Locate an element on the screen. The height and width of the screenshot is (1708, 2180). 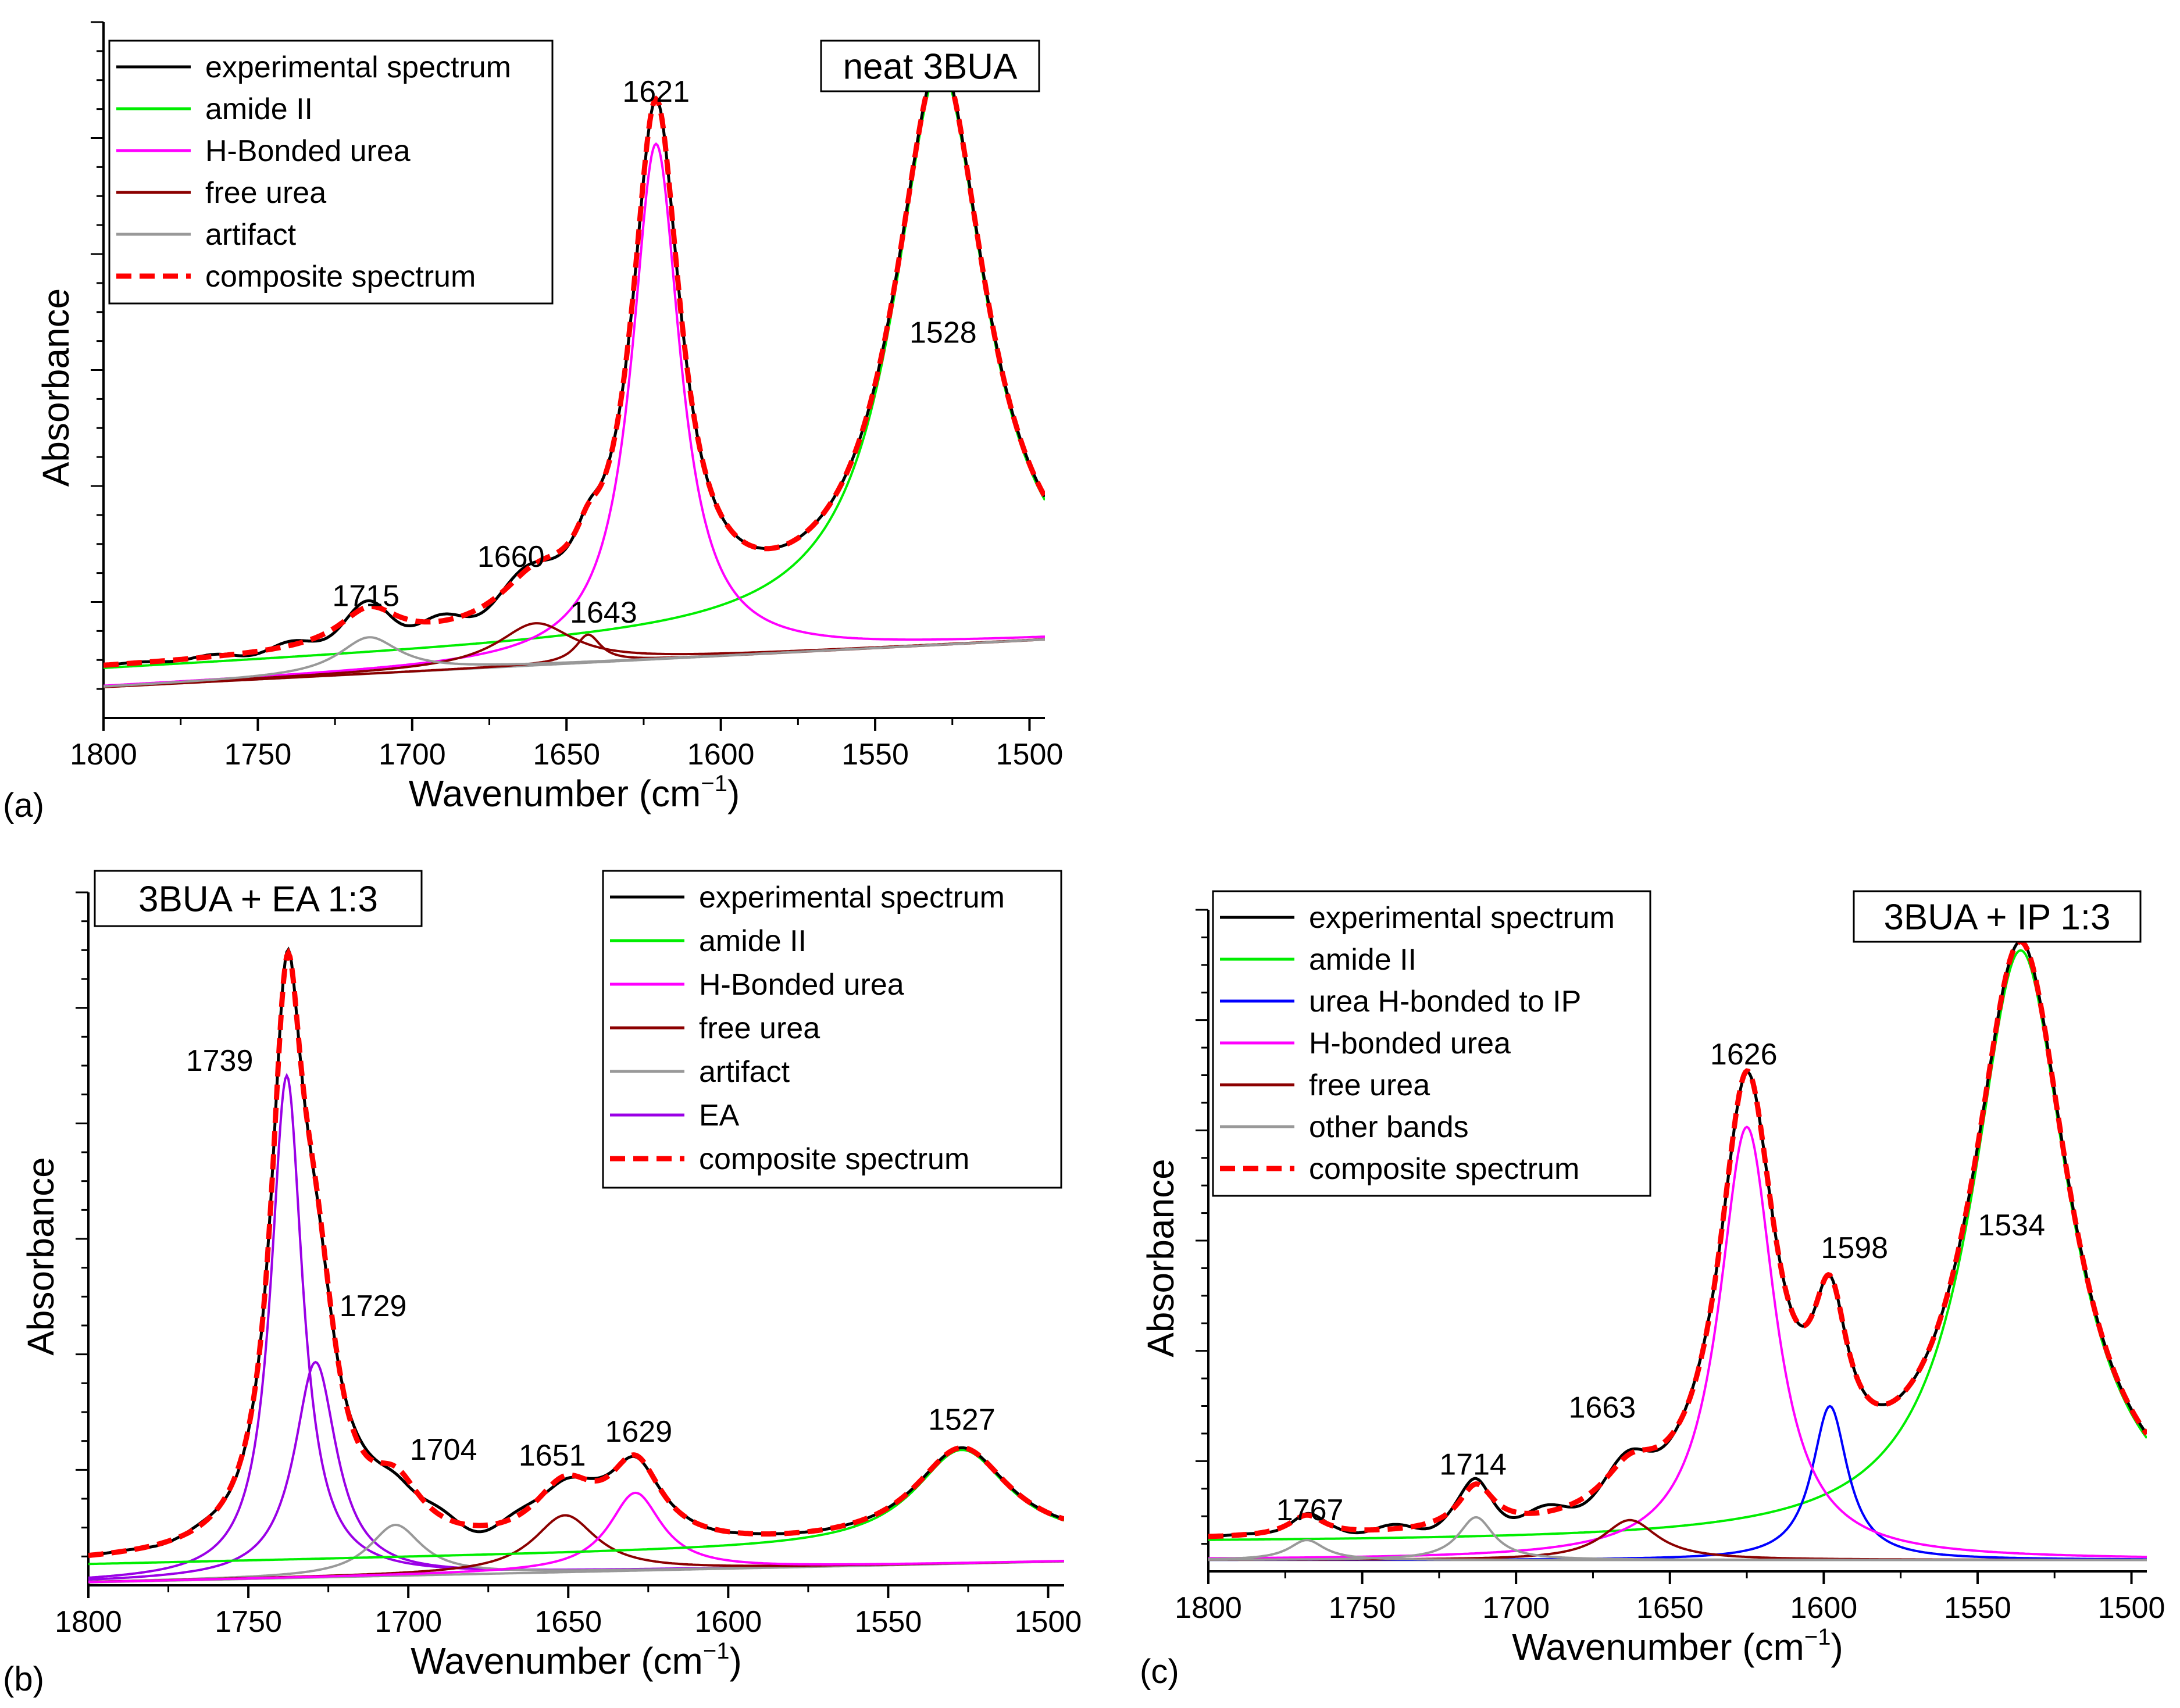
peak-label: 1528 is located at coordinates (943, 332).